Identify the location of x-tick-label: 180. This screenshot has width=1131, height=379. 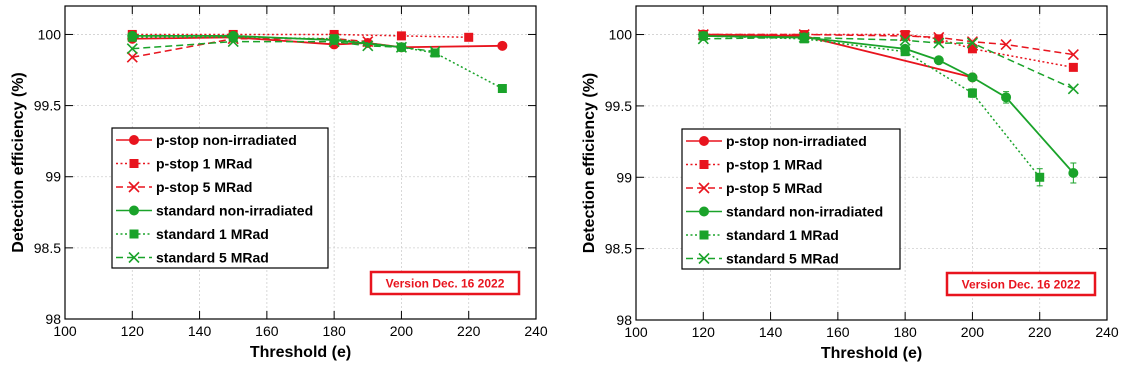
(334, 331).